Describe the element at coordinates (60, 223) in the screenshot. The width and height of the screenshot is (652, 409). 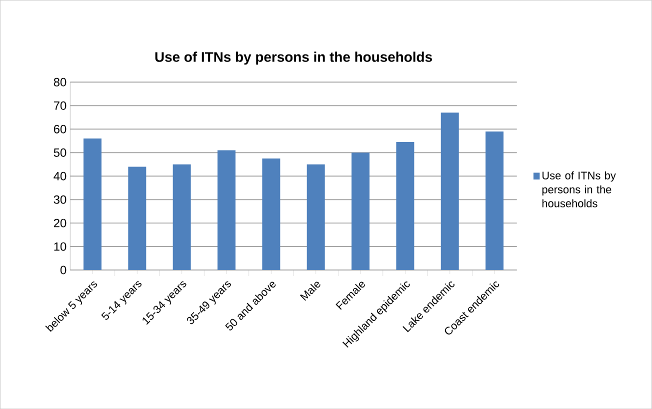
I see `y-tick-label: 20` at that location.